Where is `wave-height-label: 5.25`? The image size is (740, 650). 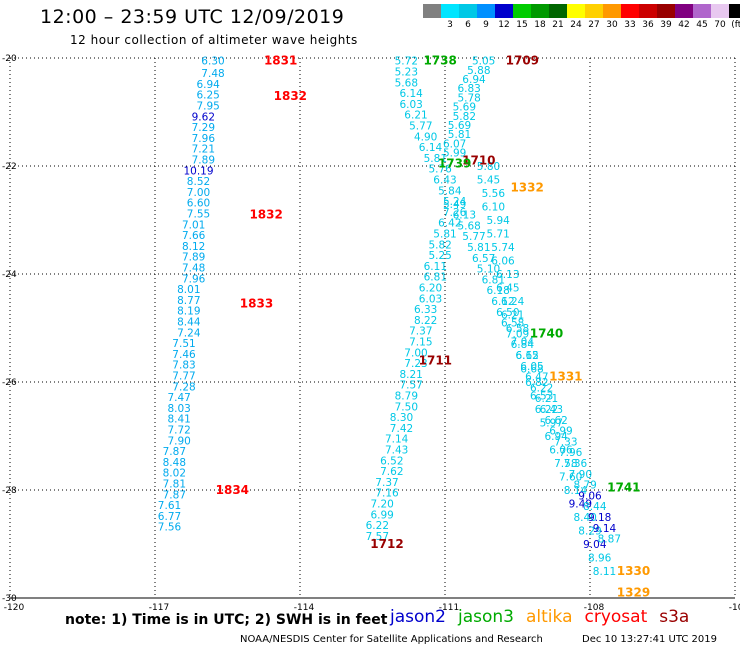
wave-height-label: 5.25 is located at coordinates (439, 256).